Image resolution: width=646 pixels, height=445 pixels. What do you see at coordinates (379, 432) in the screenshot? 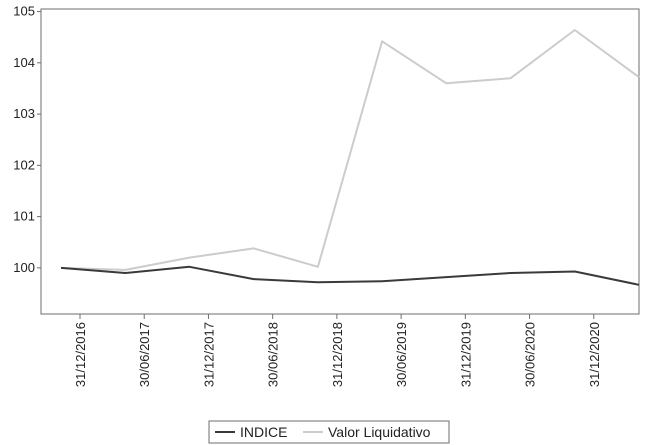
I see `legend-label-valor-liquidativo: Valor Liquidativo` at bounding box center [379, 432].